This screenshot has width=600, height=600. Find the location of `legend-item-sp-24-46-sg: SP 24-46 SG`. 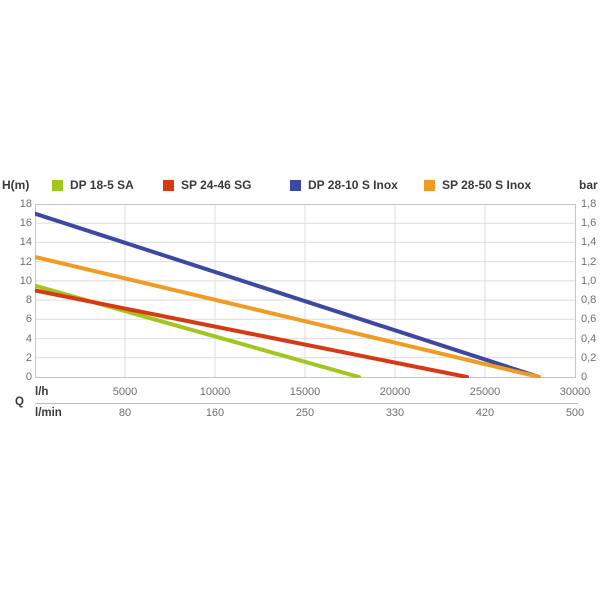

legend-item-sp-24-46-sg: SP 24-46 SG is located at coordinates (207, 185).